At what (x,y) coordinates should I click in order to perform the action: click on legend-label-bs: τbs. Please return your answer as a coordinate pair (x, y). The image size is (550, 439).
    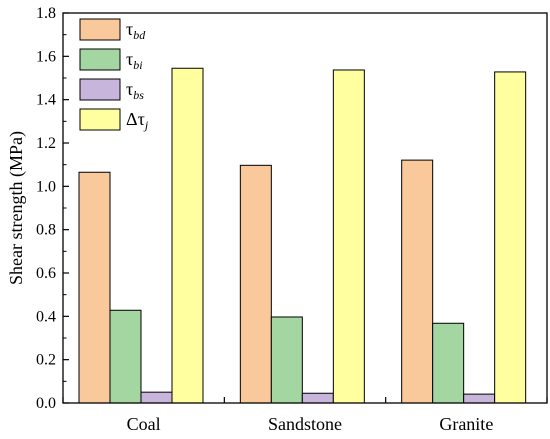
    Looking at the image, I should click on (135, 90).